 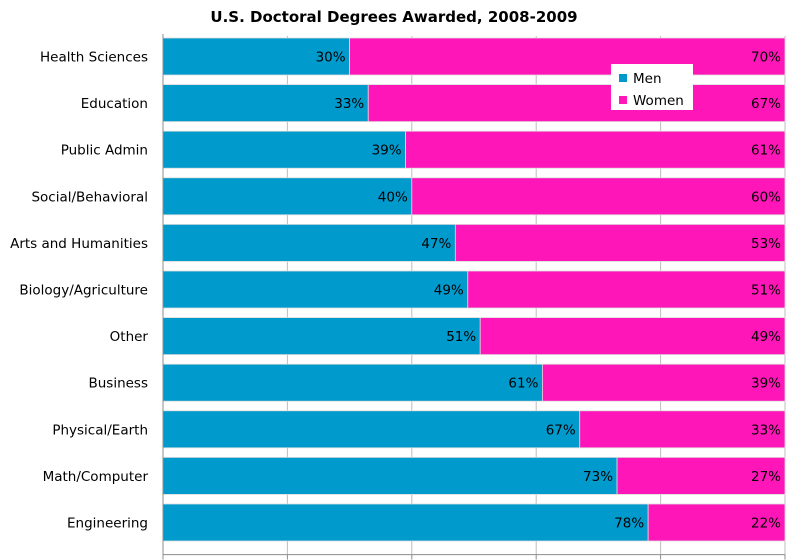 I want to click on value-label-women: 27%, so click(x=766, y=477).